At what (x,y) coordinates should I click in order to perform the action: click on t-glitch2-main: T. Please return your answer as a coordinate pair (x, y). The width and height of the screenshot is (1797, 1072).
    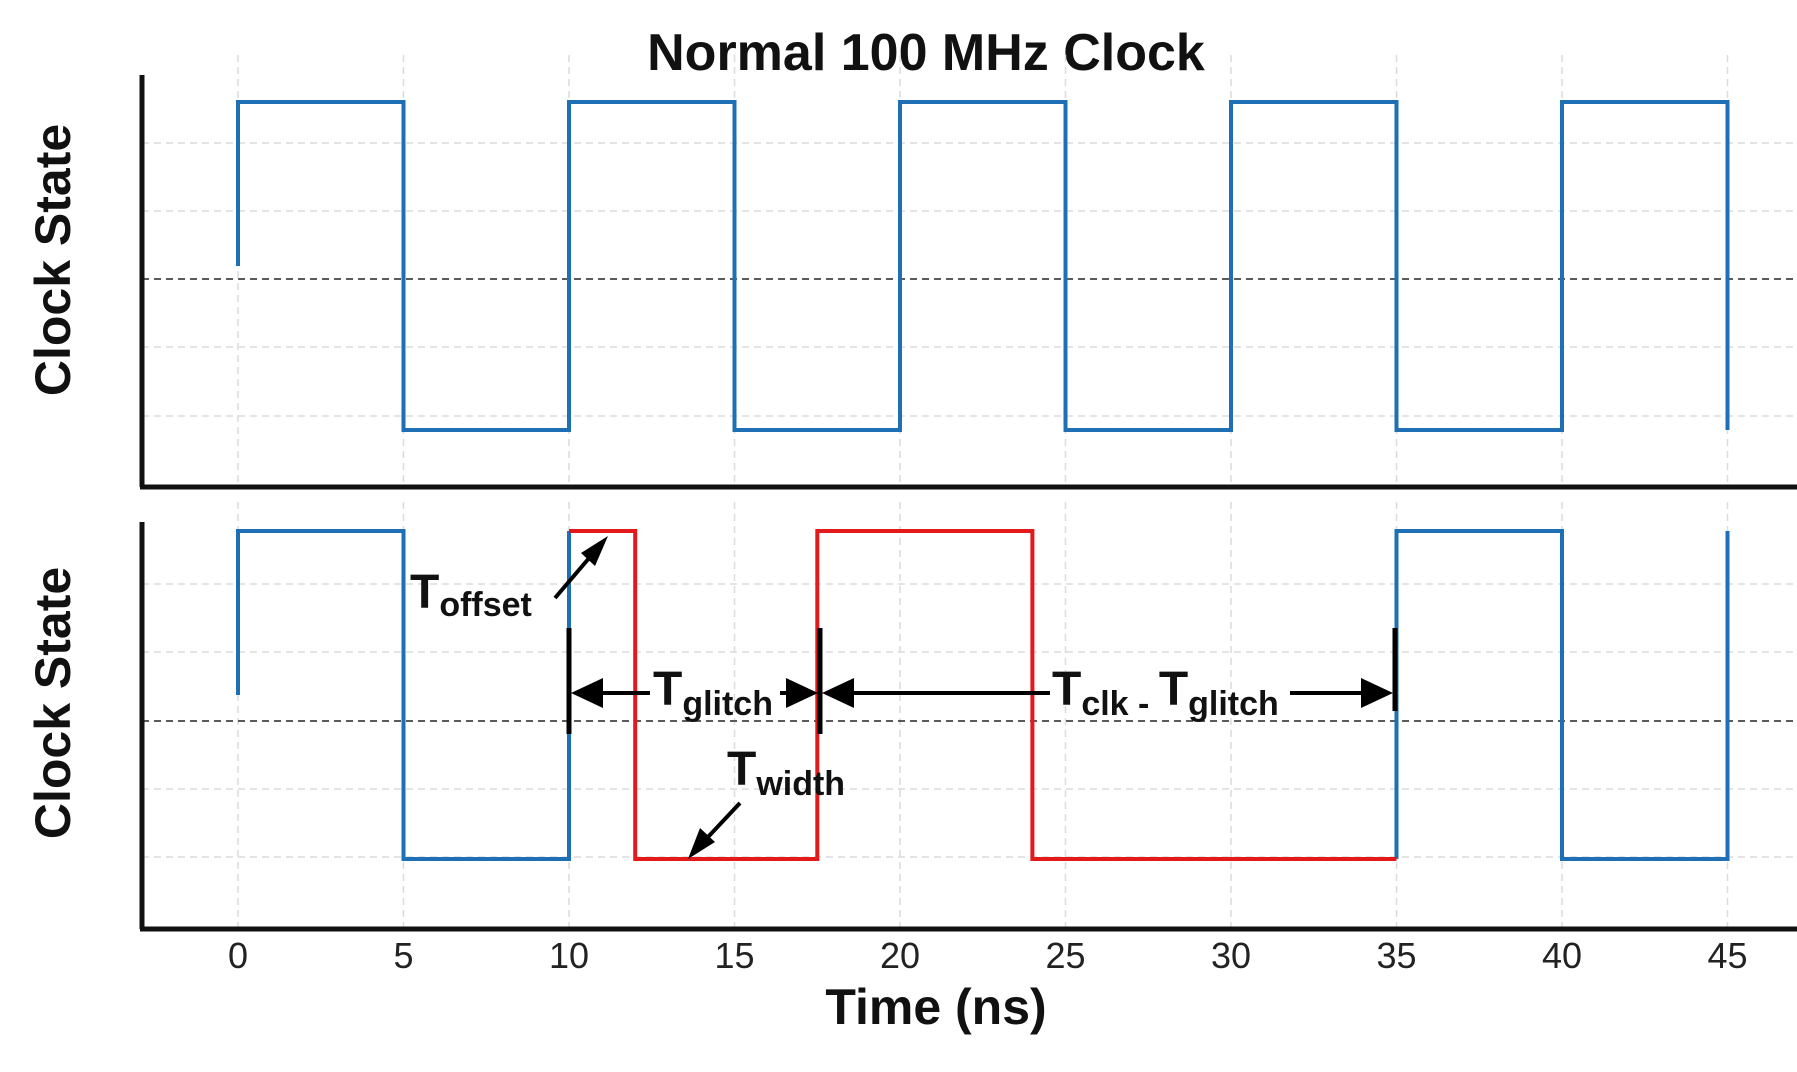
    Looking at the image, I should click on (1173, 689).